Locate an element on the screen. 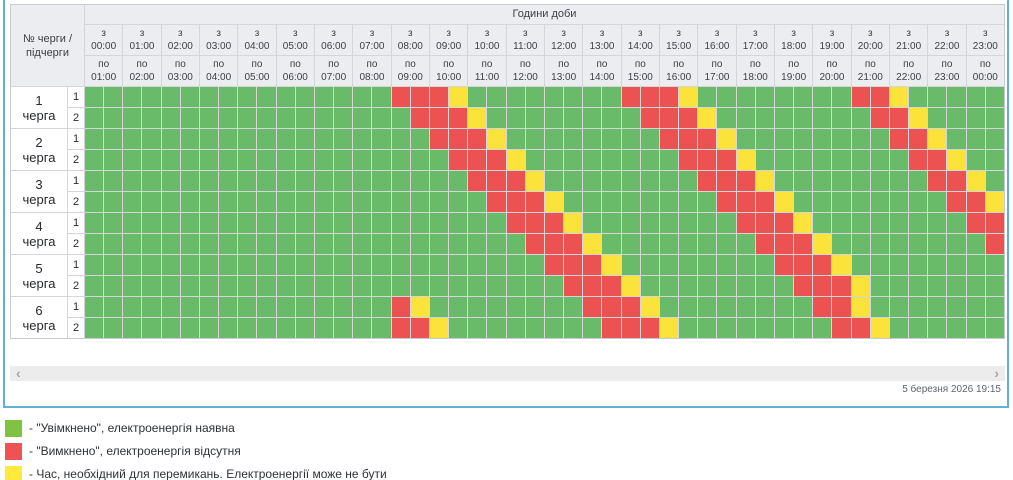 The height and width of the screenshot is (480, 1013). horizontal-scrollbar: ‹ › is located at coordinates (507, 373).